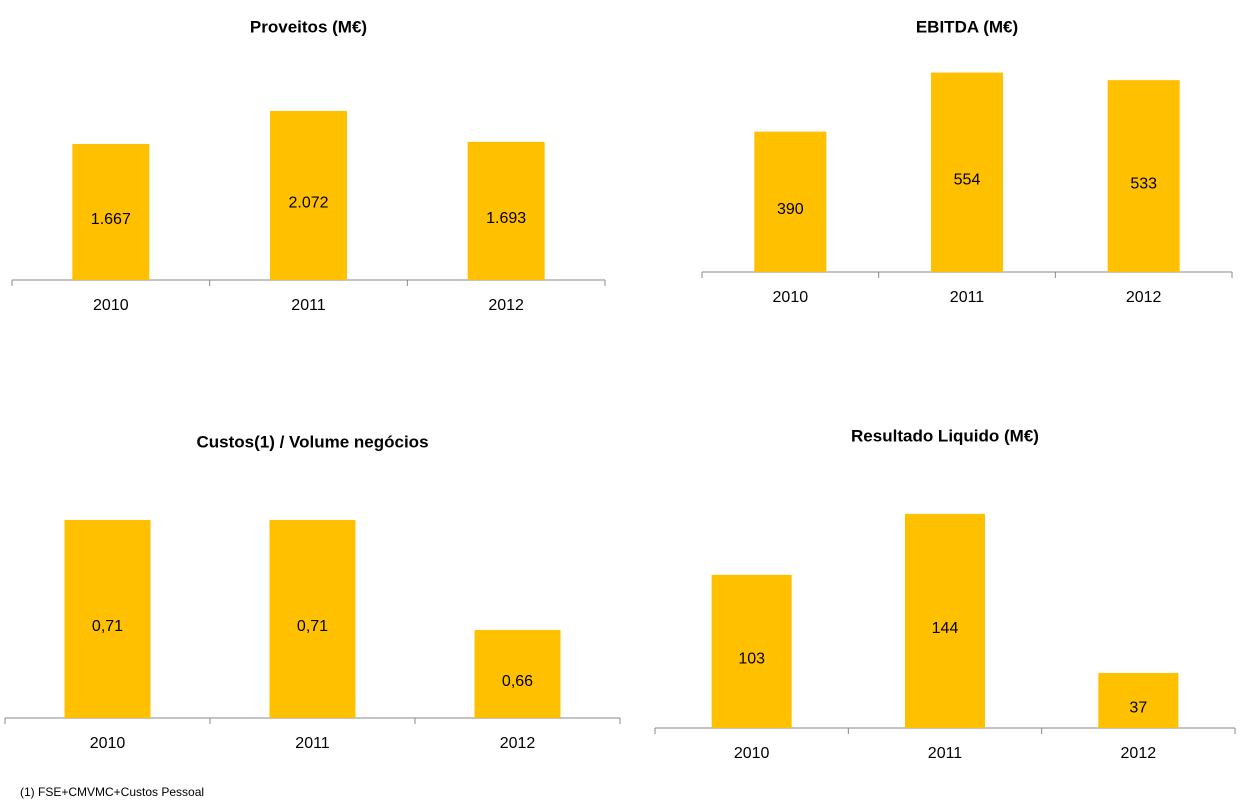  I want to click on data-label: 1.667, so click(111, 219).